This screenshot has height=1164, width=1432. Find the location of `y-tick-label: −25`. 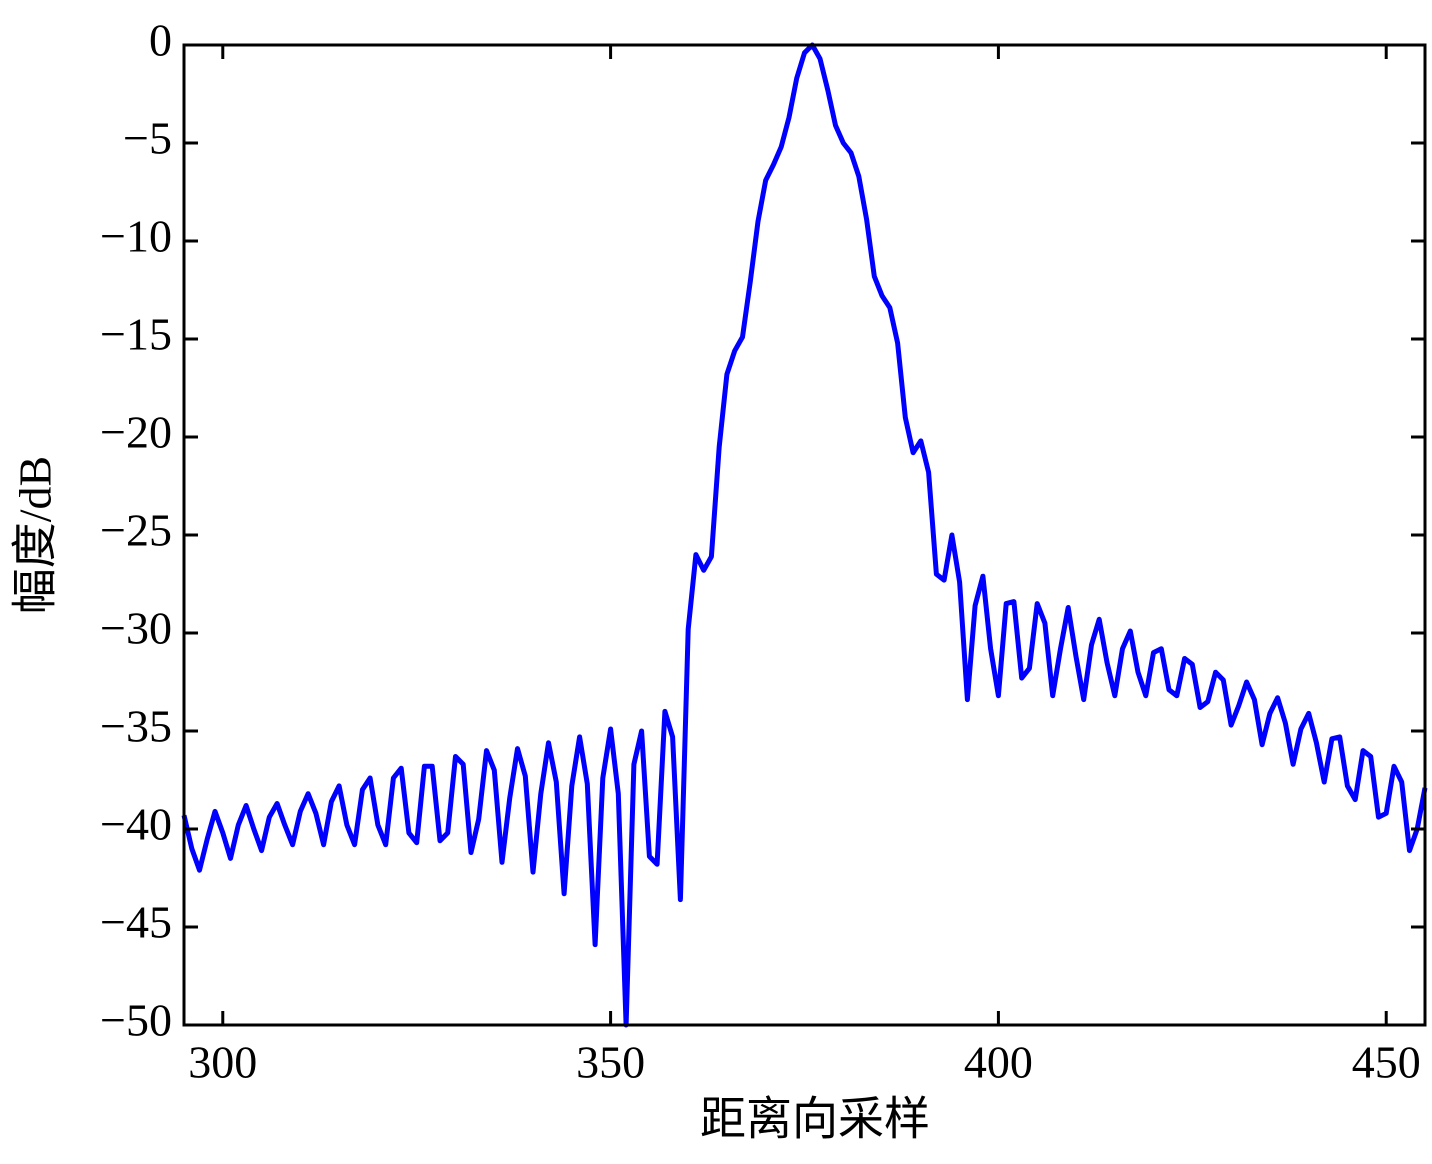

y-tick-label: −25 is located at coordinates (136, 530).